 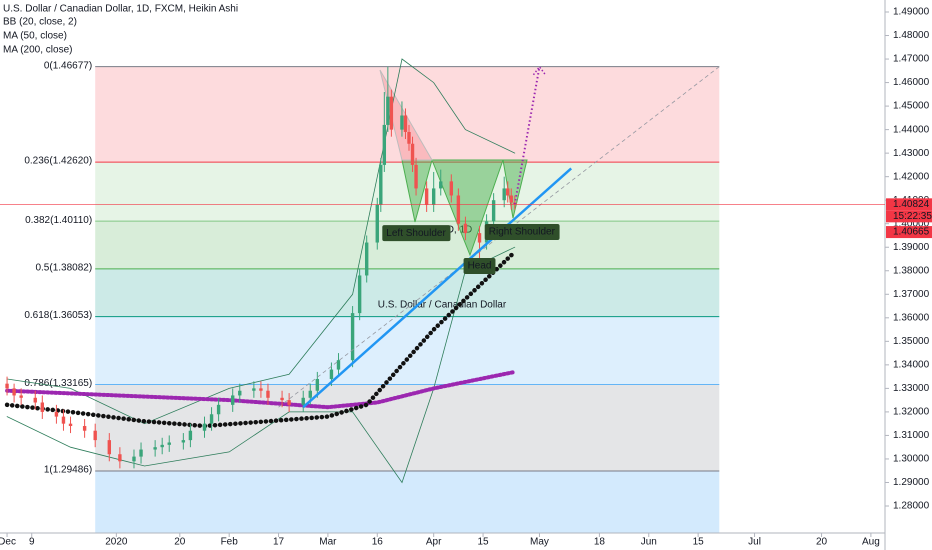 I want to click on countdown: 15:22:35, so click(x=912, y=216).